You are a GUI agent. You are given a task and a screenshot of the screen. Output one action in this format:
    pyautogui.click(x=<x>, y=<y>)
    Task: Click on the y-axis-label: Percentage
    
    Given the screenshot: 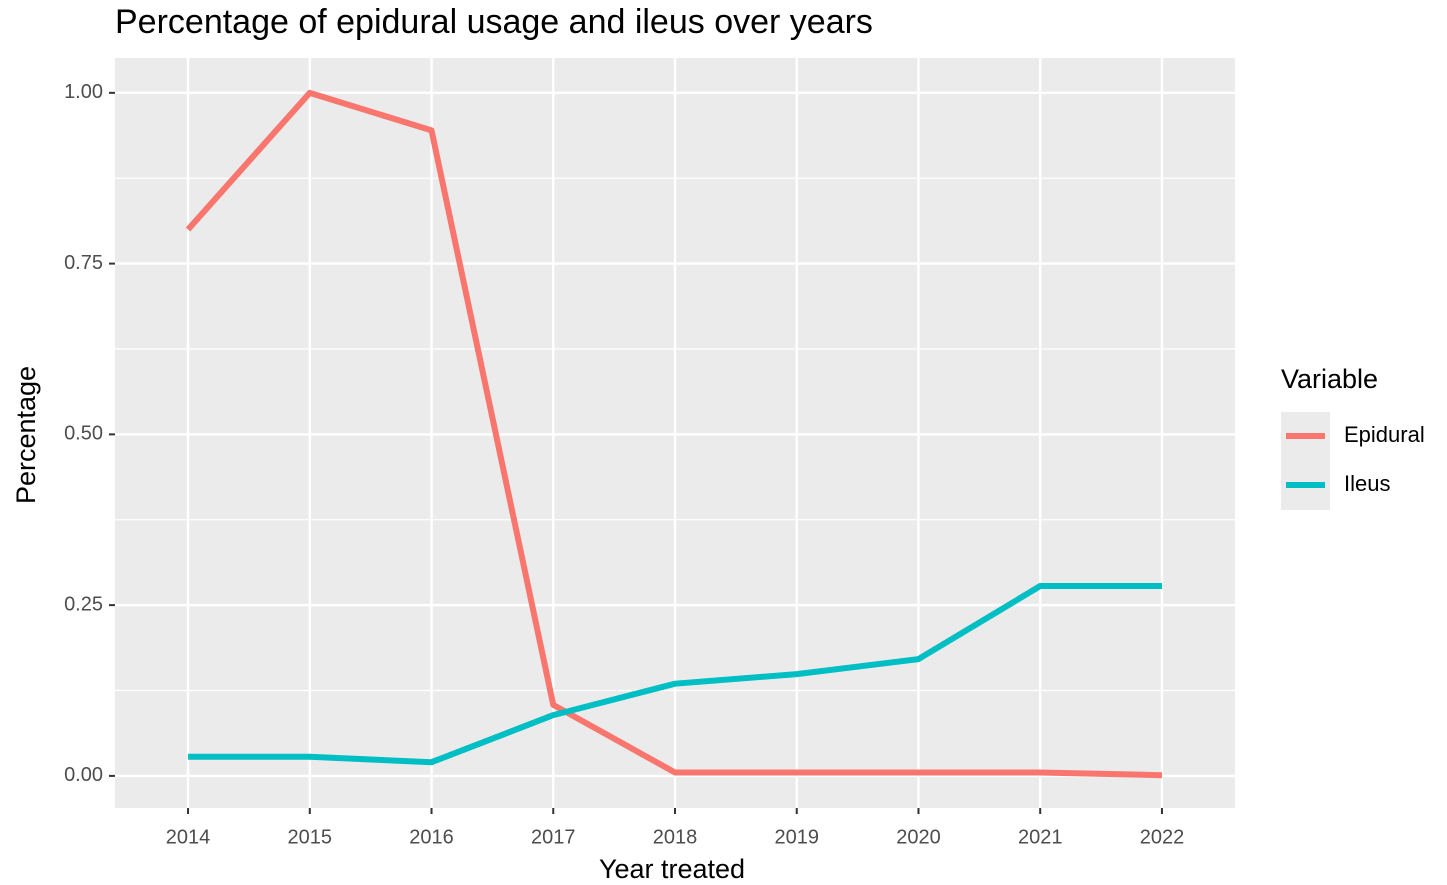 What is the action you would take?
    pyautogui.click(x=26, y=435)
    